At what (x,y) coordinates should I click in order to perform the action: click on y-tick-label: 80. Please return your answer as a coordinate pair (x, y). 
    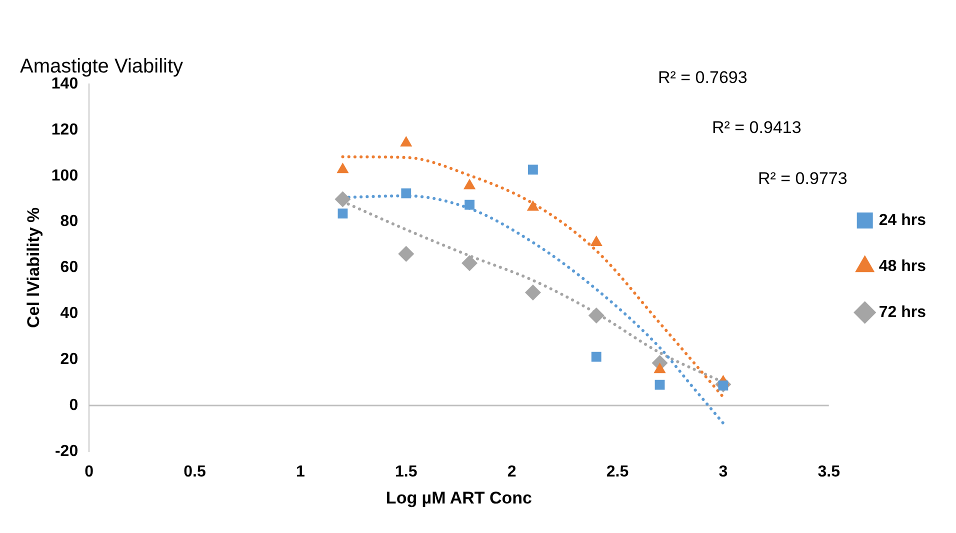
    Looking at the image, I should click on (69, 221).